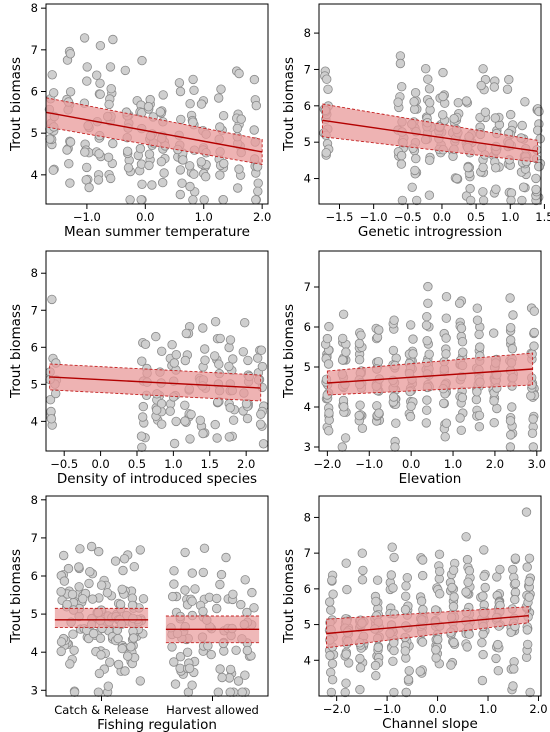 Image resolution: width=550 pixels, height=732 pixels. I want to click on y-tick-label: 7, so click(307, 287).